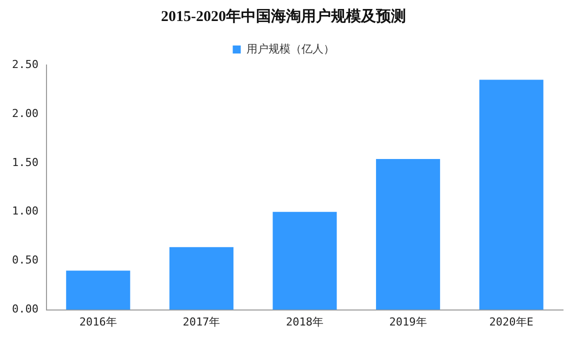  Describe the element at coordinates (408, 321) in the screenshot. I see `x-tick-label: 2019年` at that location.